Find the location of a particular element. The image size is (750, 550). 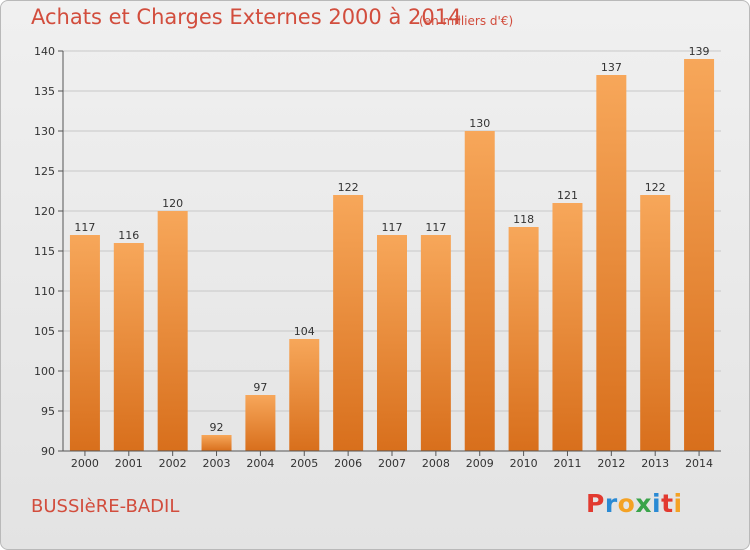

data-label-2001: 116 is located at coordinates (128, 235).